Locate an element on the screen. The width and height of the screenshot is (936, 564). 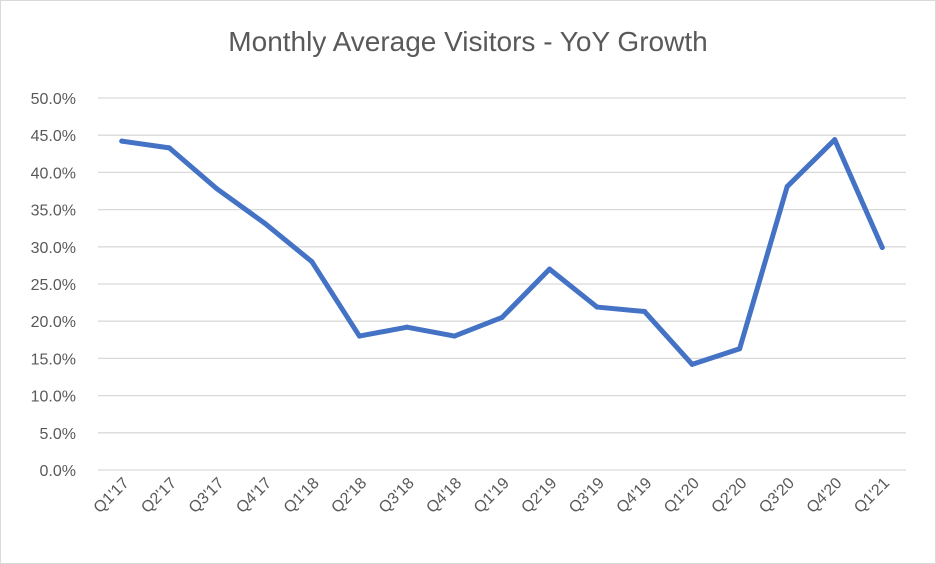
chart-title: Monthly Average Visitors - YoY Growth is located at coordinates (468, 41).